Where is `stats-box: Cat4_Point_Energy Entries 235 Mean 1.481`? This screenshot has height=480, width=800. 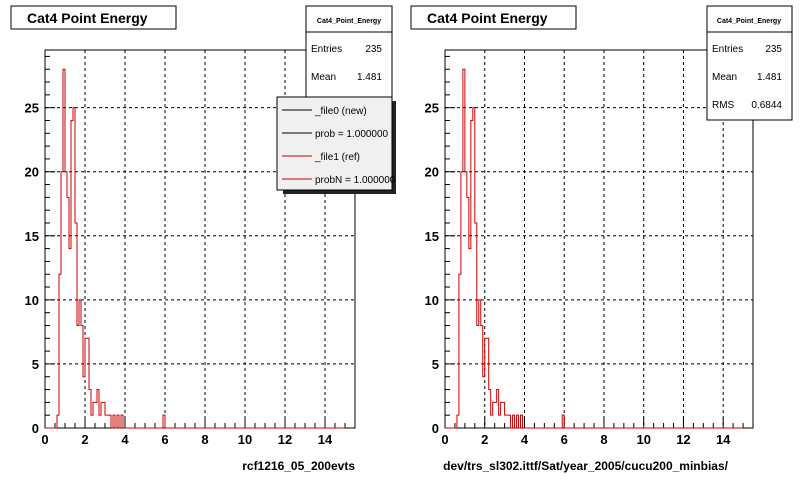
stats-box: Cat4_Point_Energy Entries 235 Mean 1.481 is located at coordinates (349, 60).